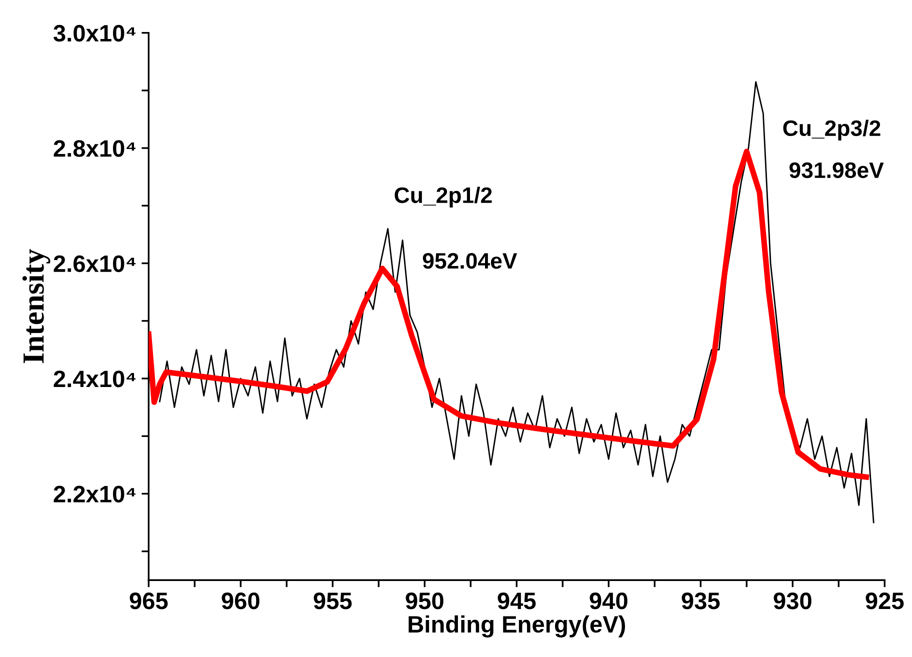  Describe the element at coordinates (95, 33) in the screenshot. I see `y-tick-label: 3.0x10⁴` at that location.